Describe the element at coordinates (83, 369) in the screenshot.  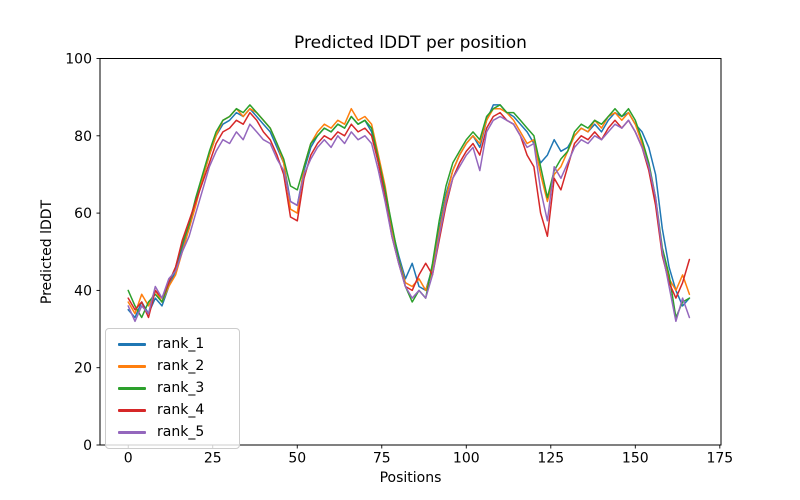
I see `y-tick-label: 20` at that location.